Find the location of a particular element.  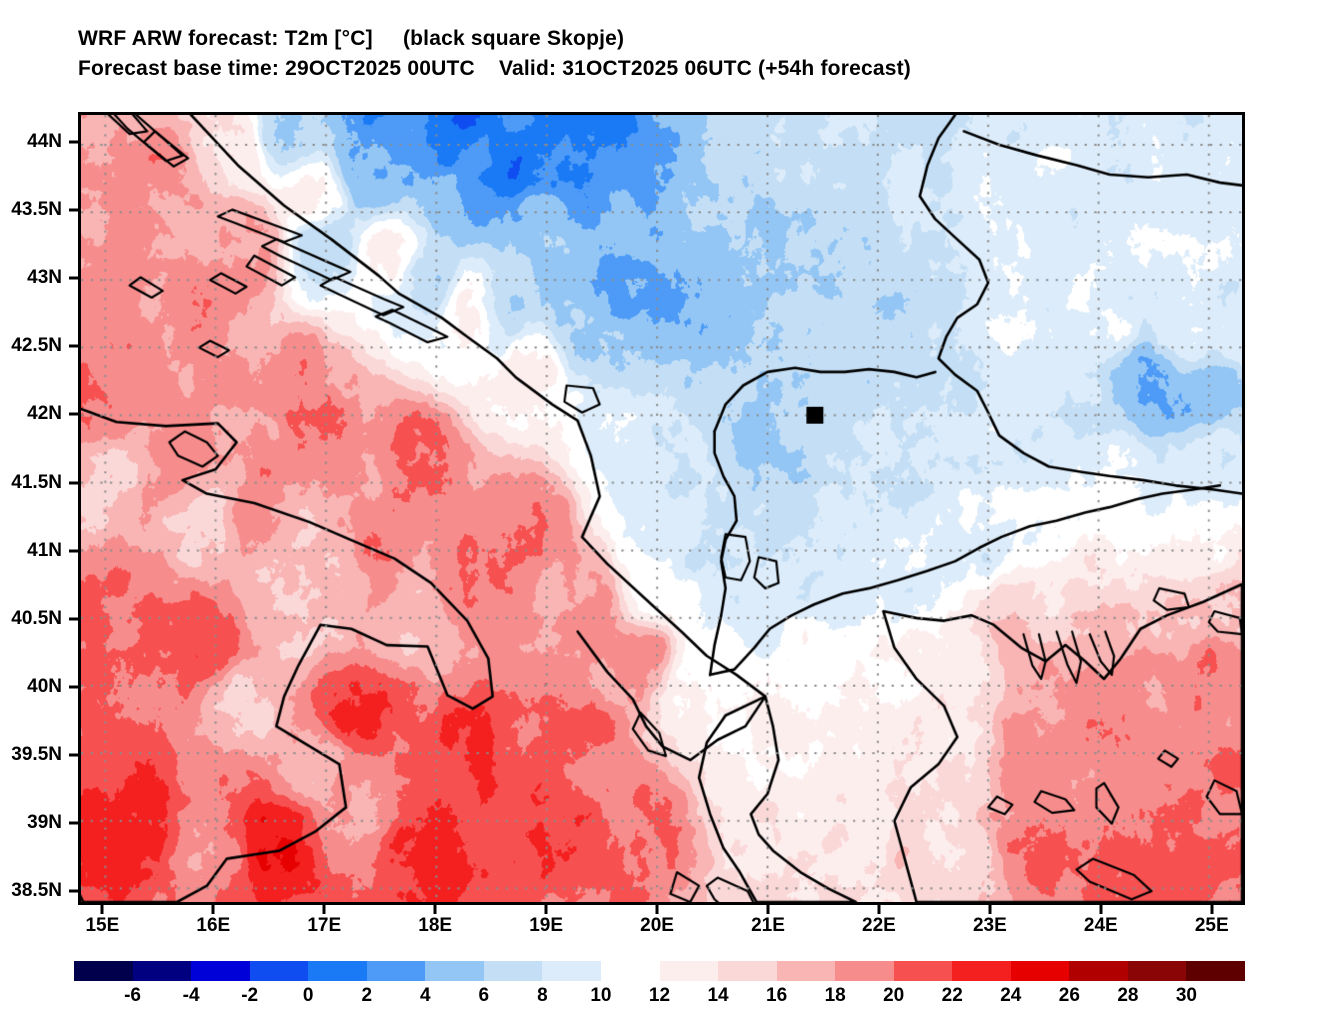

colorbar-tick-label: 24 is located at coordinates (1011, 995).